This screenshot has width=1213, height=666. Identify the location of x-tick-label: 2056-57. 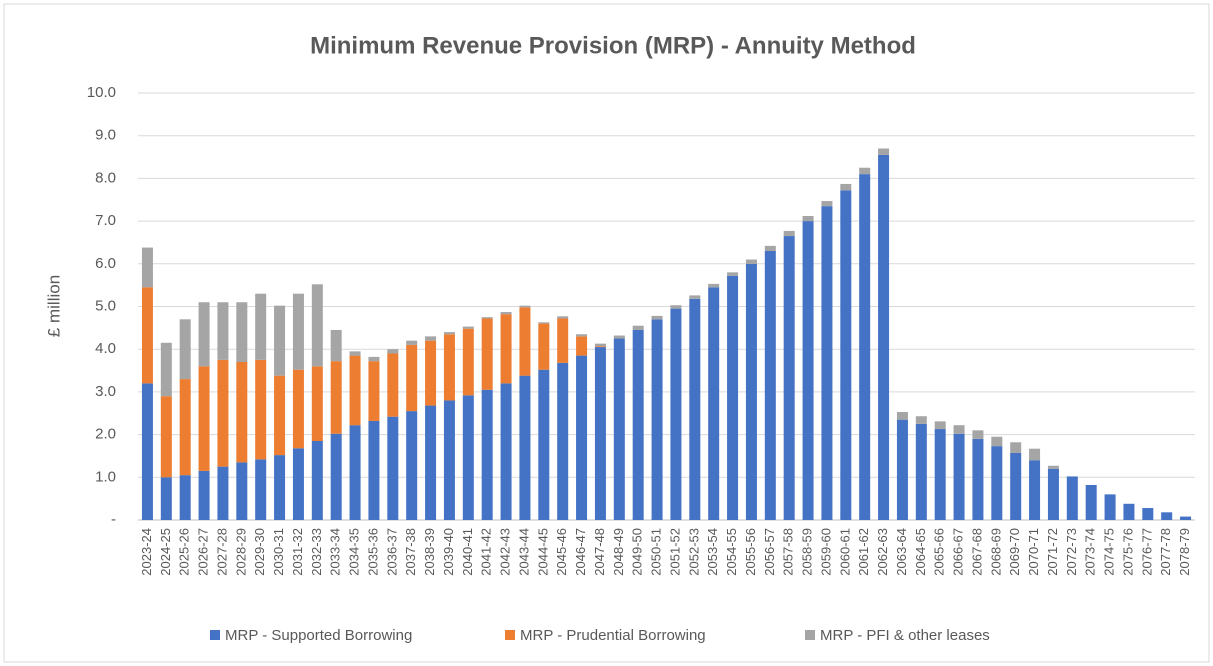
(769, 552).